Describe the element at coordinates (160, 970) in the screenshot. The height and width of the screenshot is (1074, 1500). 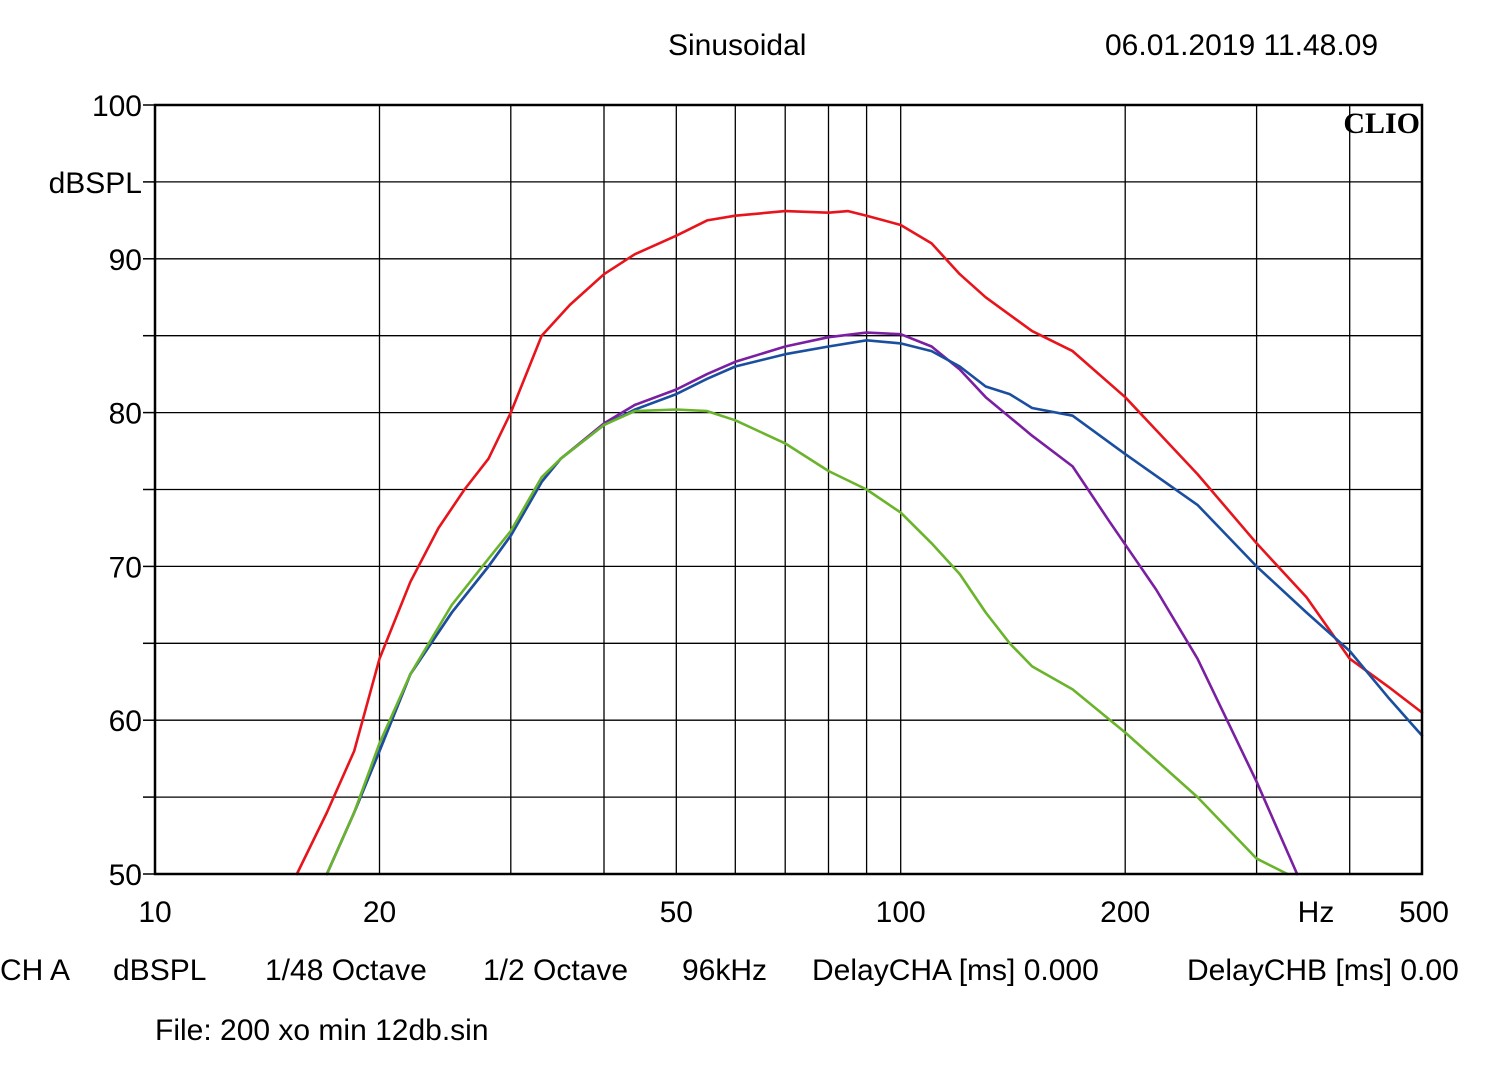
I see `footer-unit: dBSPL` at that location.